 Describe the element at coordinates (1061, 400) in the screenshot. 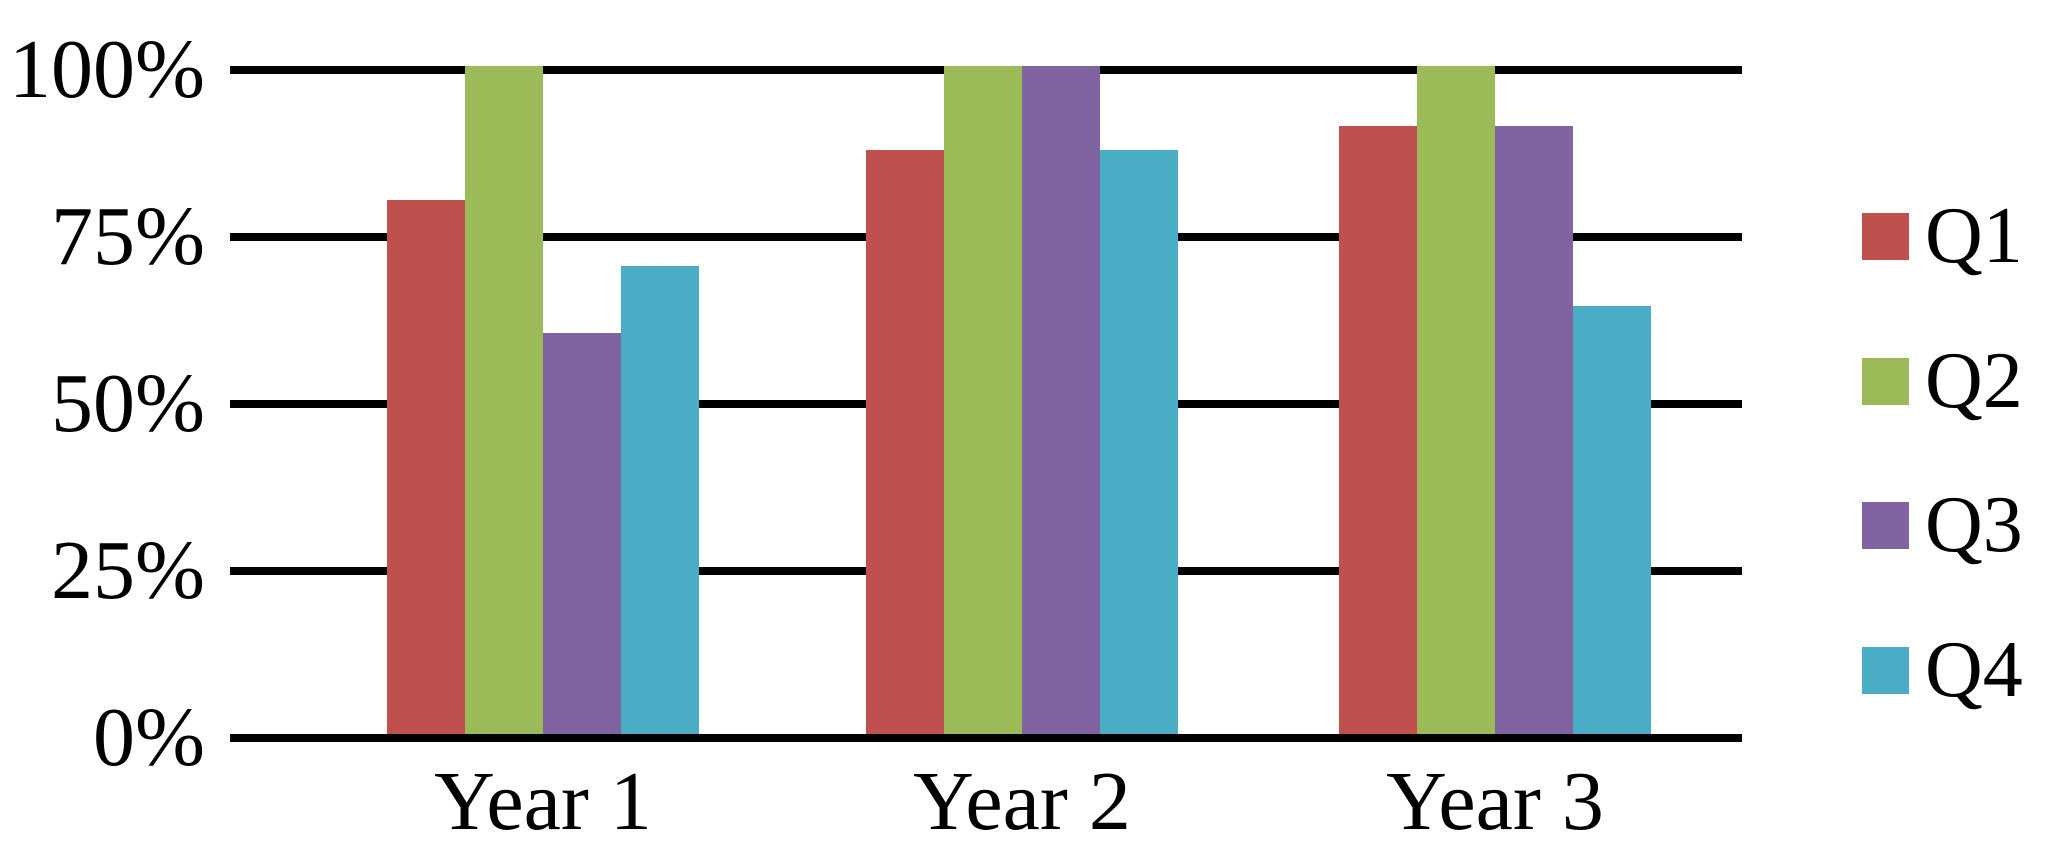

I see `bar-year-2-q3` at that location.